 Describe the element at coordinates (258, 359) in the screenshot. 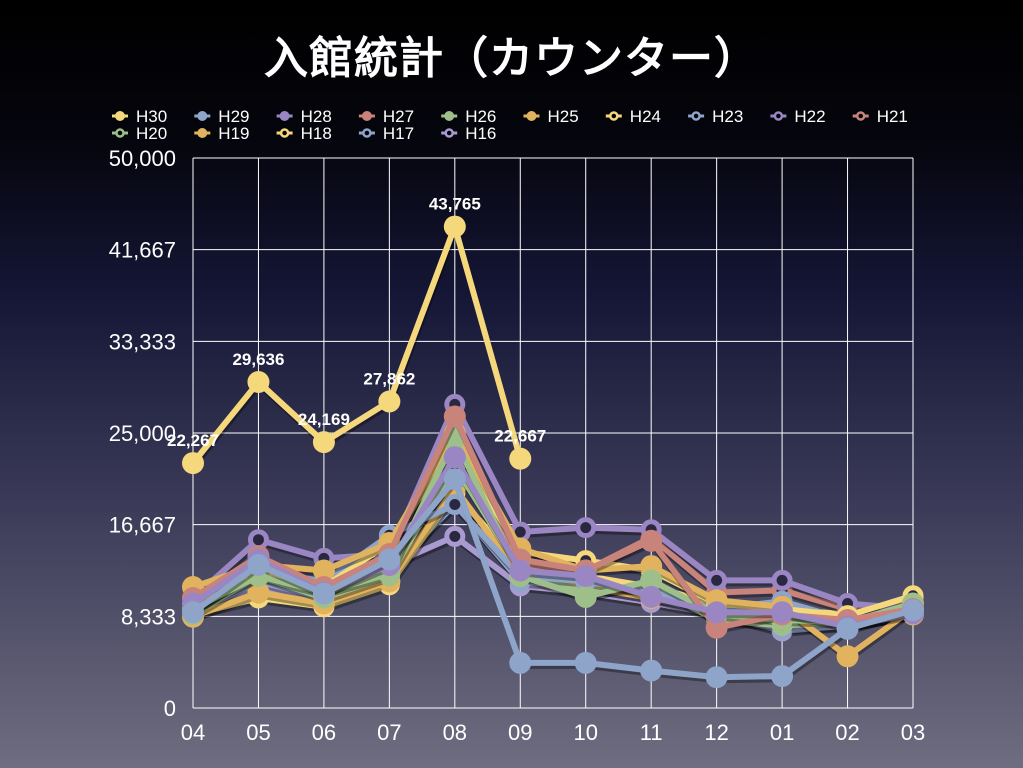

I see `data-label-H30-05: 29,636` at that location.